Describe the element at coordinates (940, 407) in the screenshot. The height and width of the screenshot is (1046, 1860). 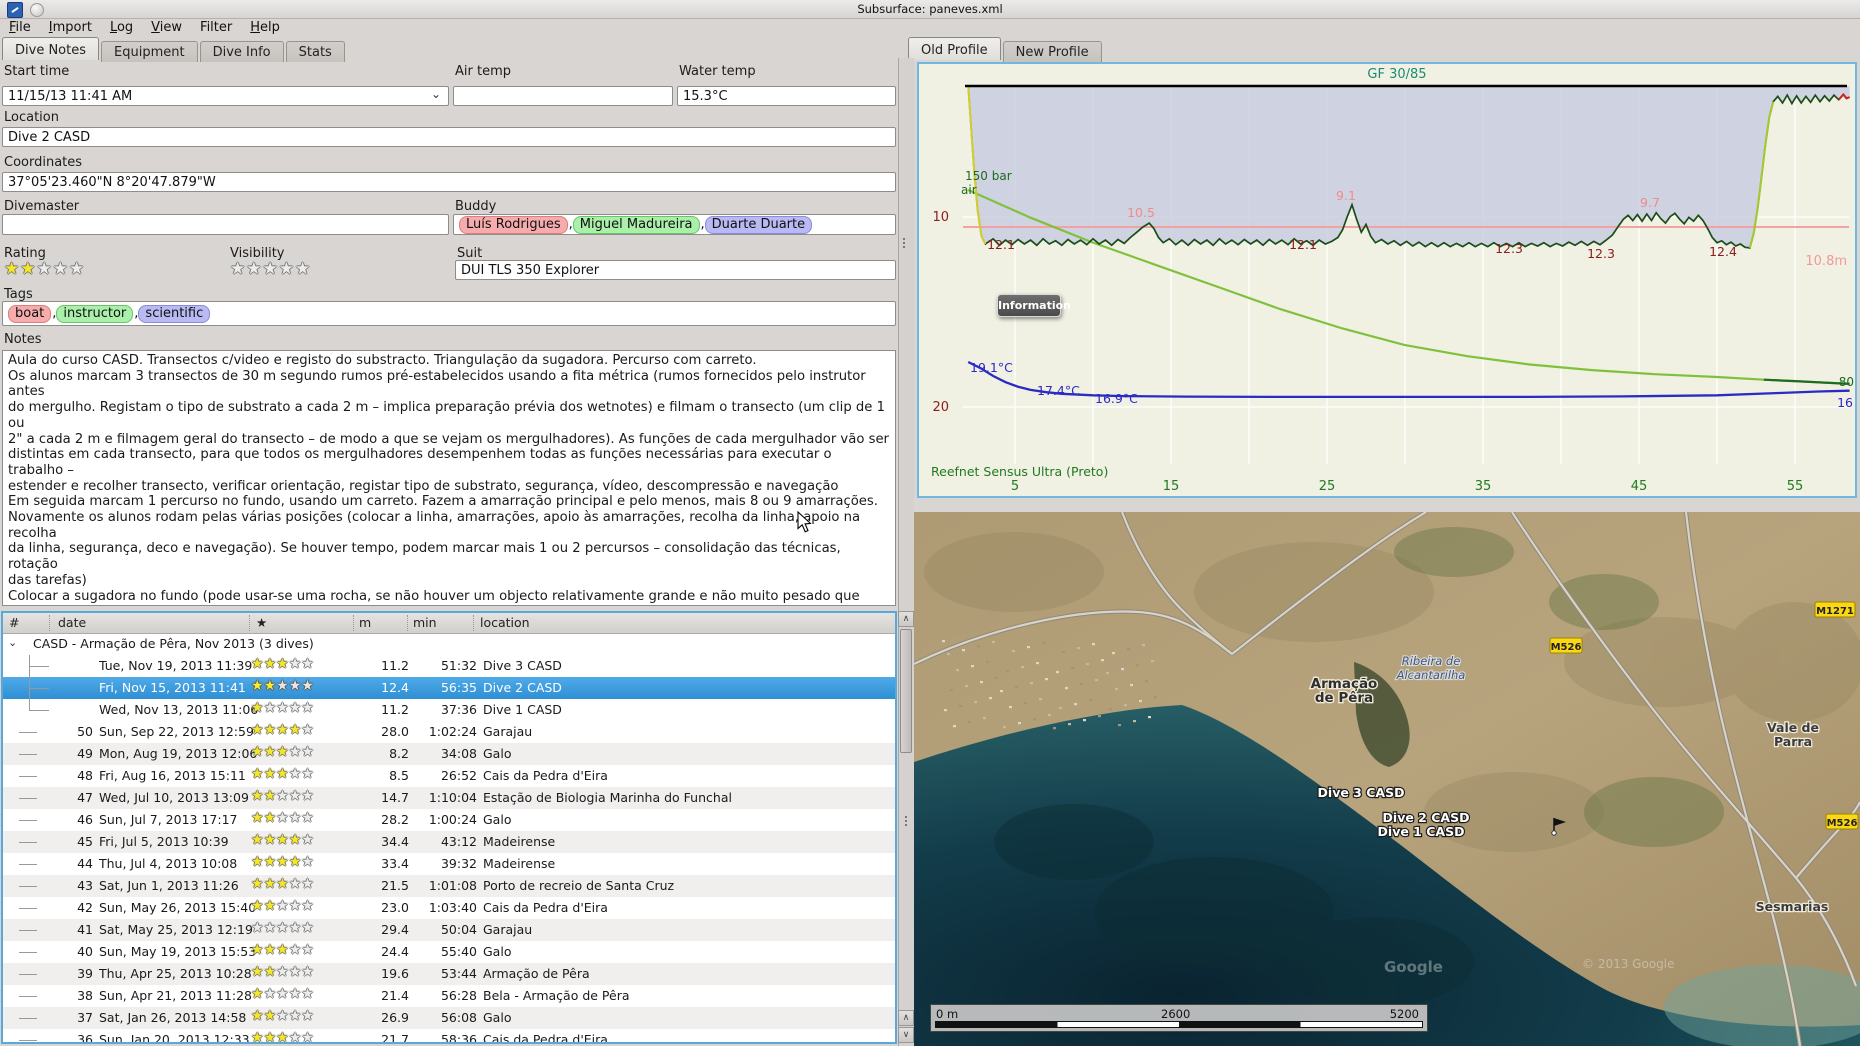
I see `depth-axis-tick: 20` at that location.